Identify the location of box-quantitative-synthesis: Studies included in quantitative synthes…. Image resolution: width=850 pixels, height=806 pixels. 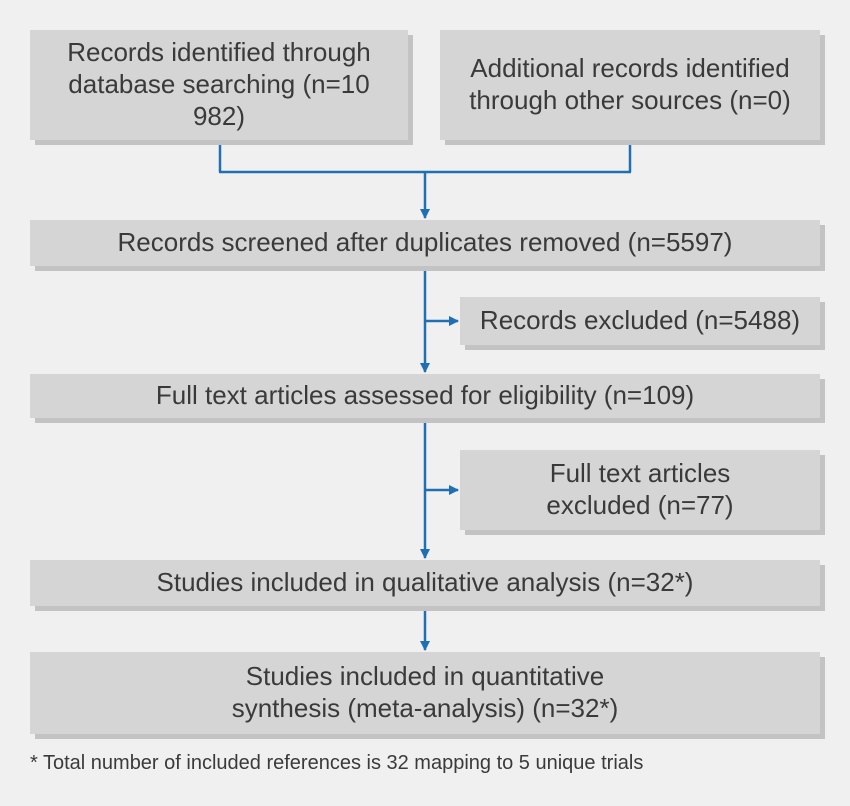
(425, 693).